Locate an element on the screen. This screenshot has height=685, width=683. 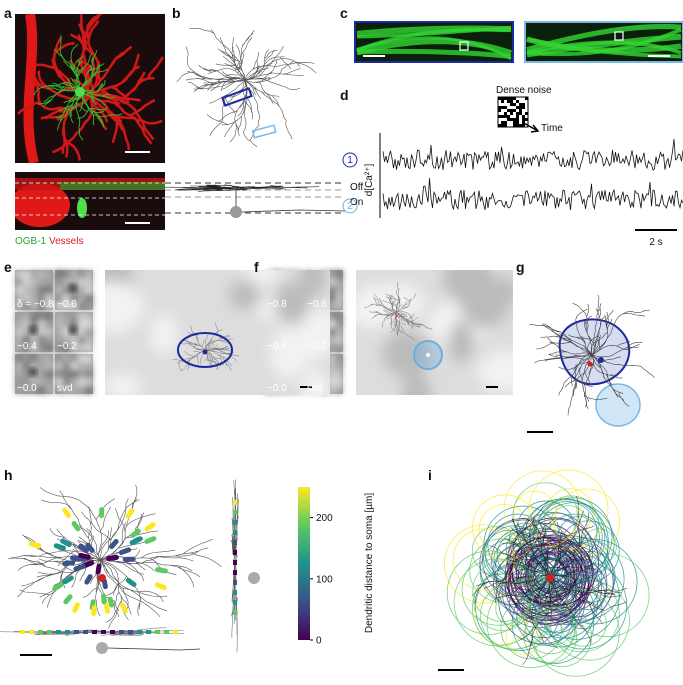
dendrite-tree is located at coordinates (235, 566).